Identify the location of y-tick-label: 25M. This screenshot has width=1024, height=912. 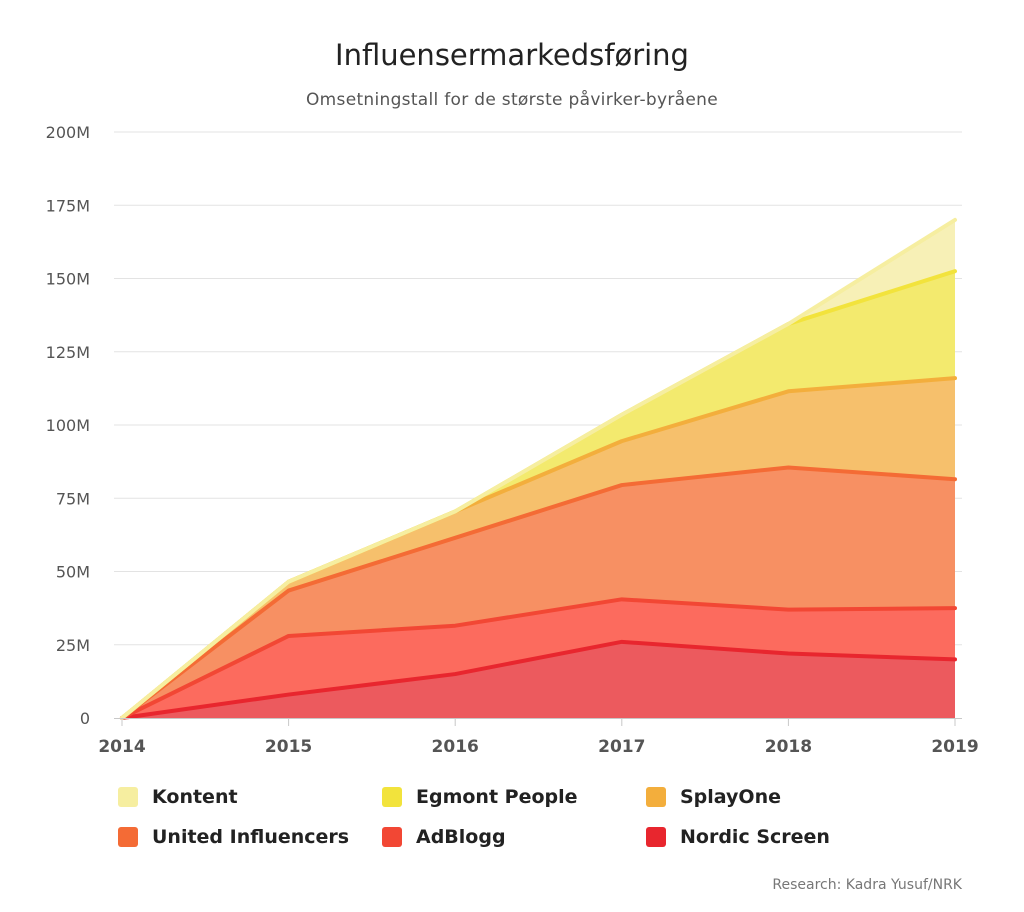
(73, 645).